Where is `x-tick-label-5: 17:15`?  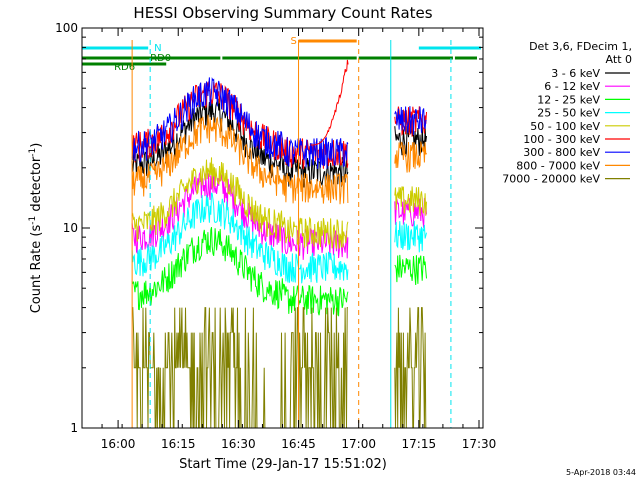 x-tick-label-5: 17:15 is located at coordinates (419, 444).